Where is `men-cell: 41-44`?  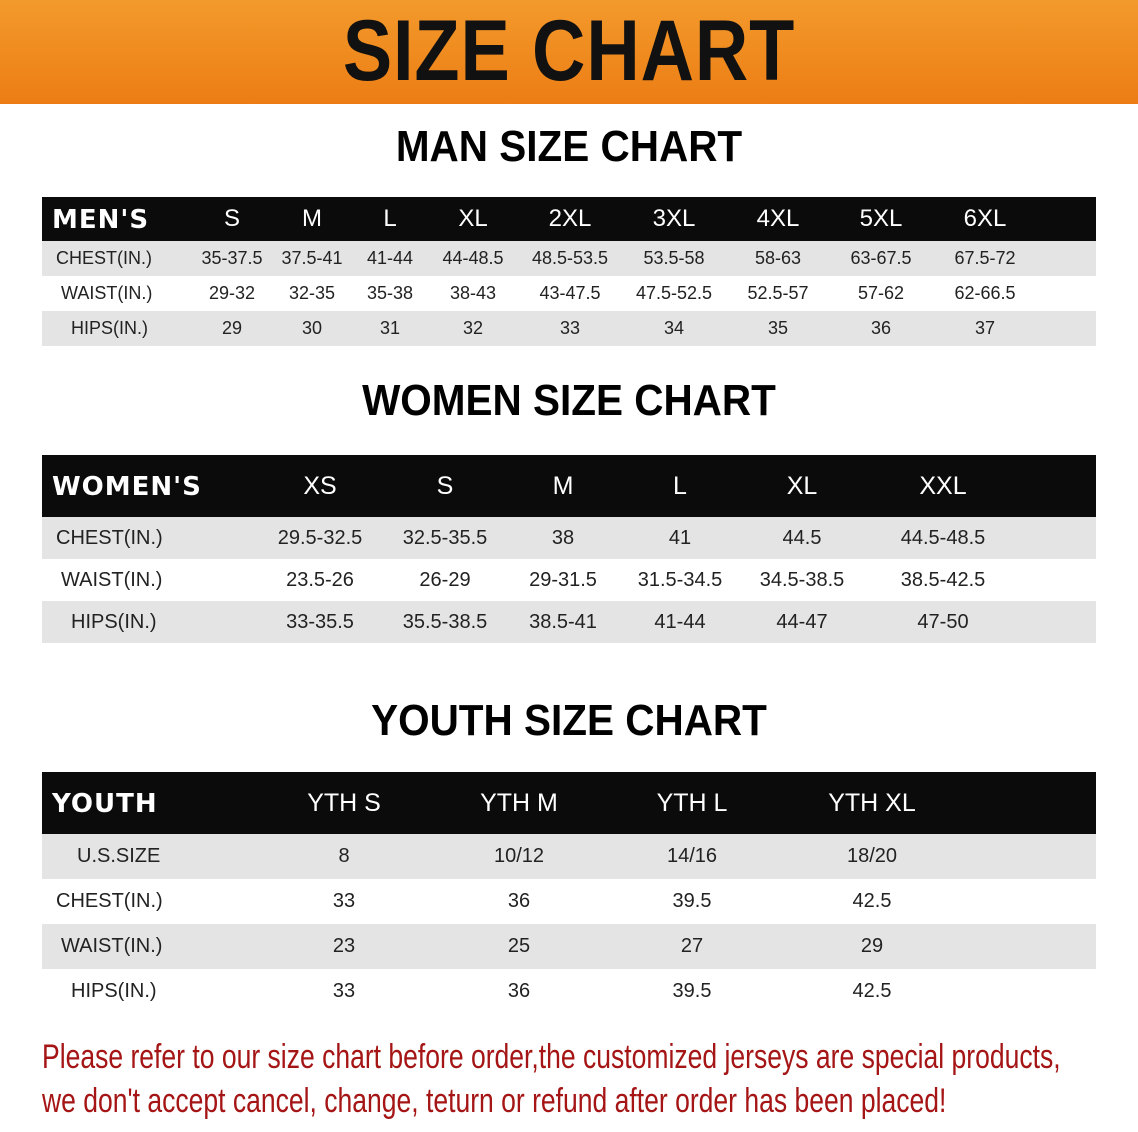
men-cell: 41-44 is located at coordinates (390, 258).